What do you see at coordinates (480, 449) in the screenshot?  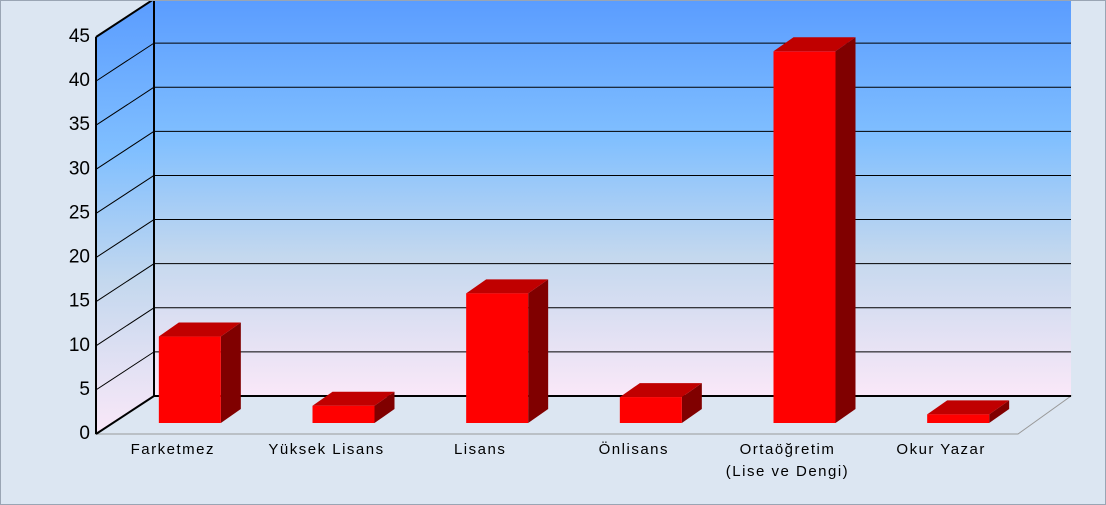 I see `x-tick-label: Lisans` at bounding box center [480, 449].